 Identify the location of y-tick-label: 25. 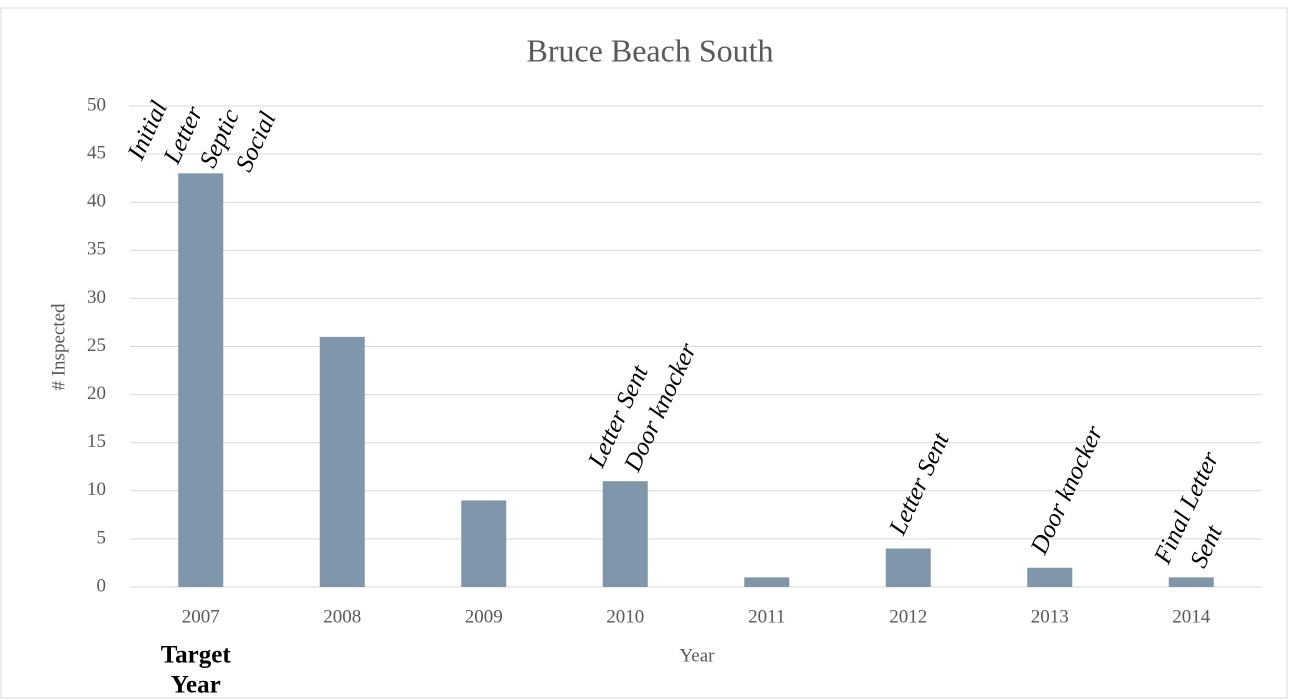
(96, 345).